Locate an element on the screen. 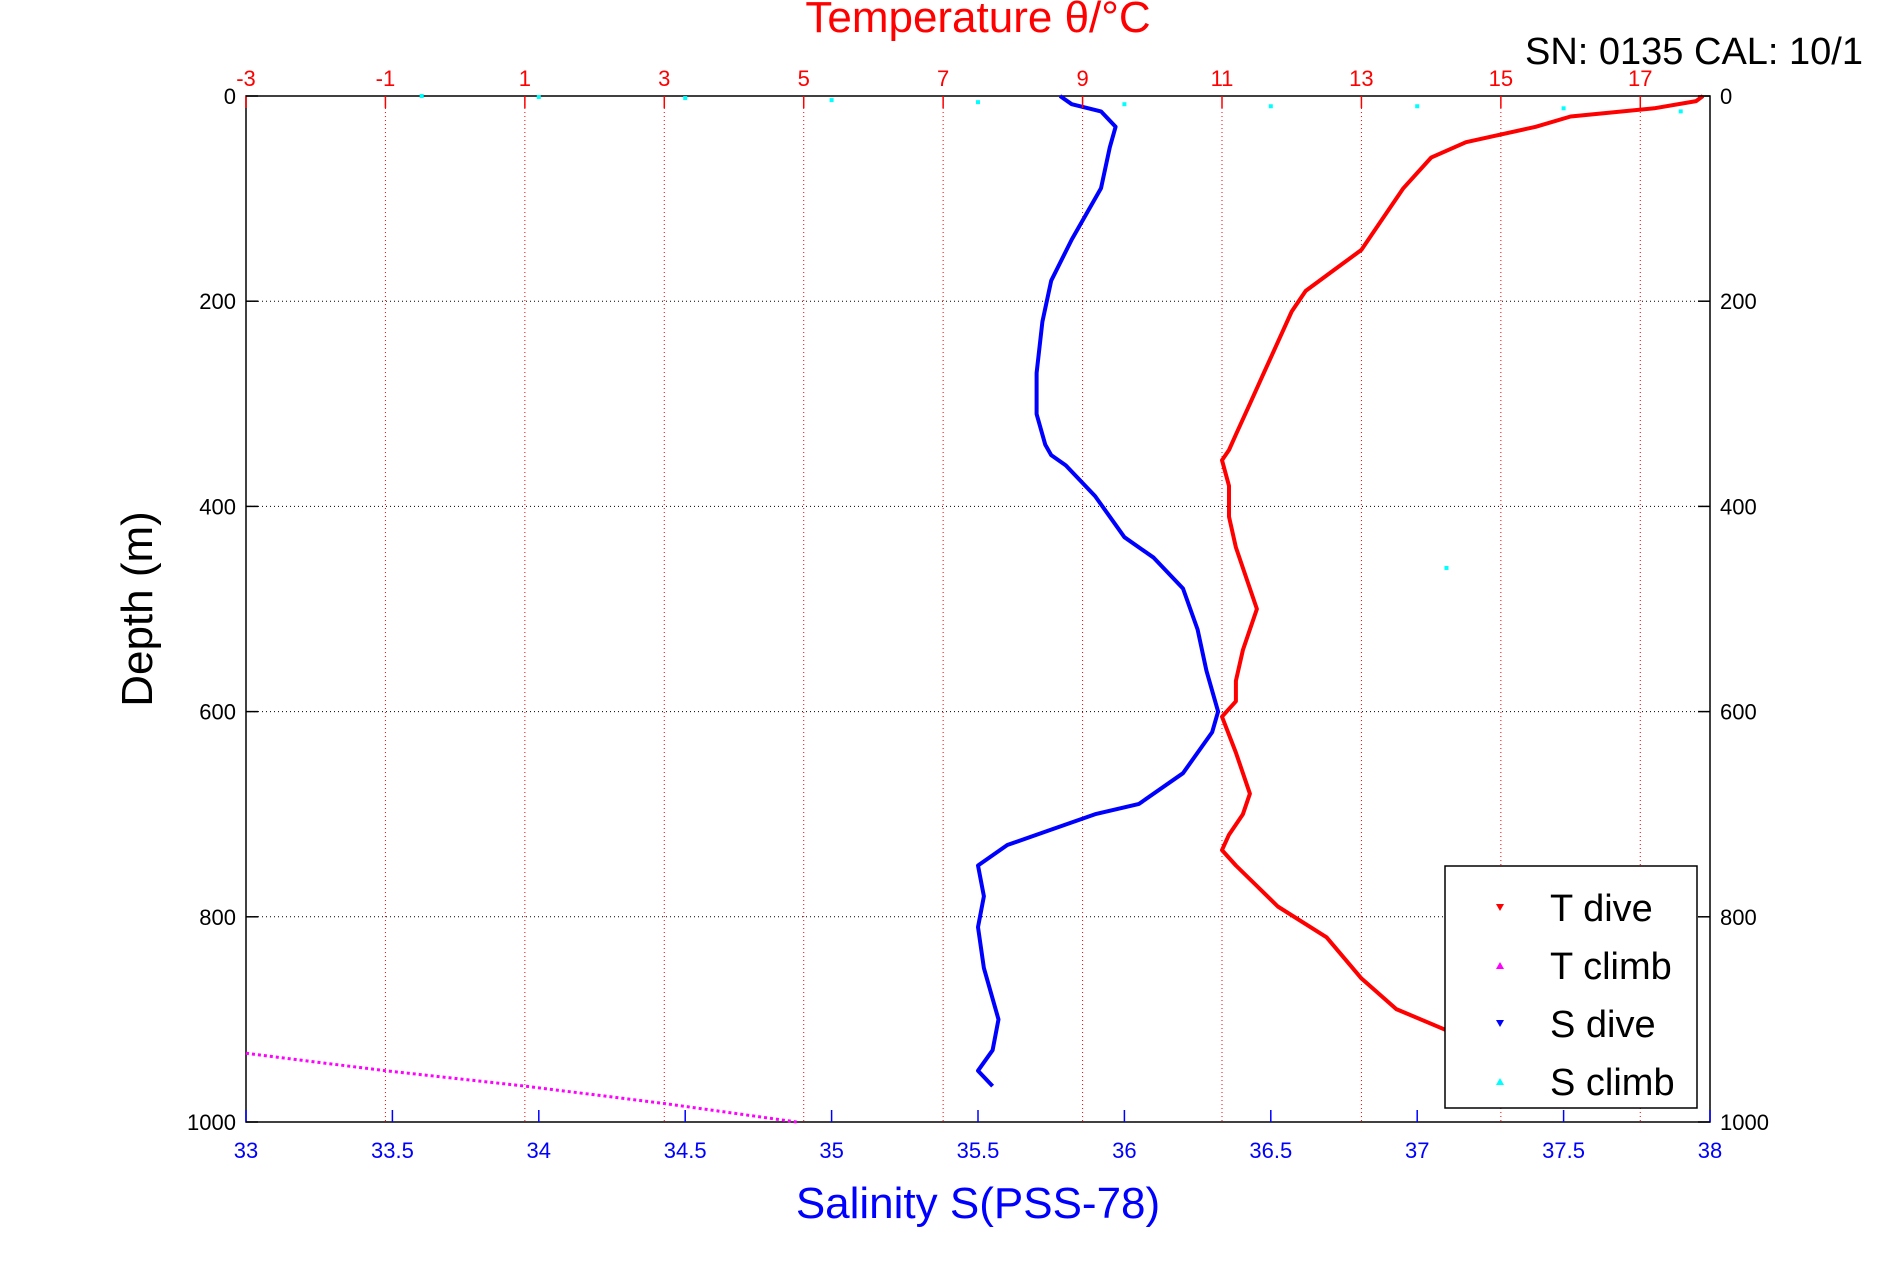 The height and width of the screenshot is (1262, 1891). legend-label: S climb is located at coordinates (1612, 1083).